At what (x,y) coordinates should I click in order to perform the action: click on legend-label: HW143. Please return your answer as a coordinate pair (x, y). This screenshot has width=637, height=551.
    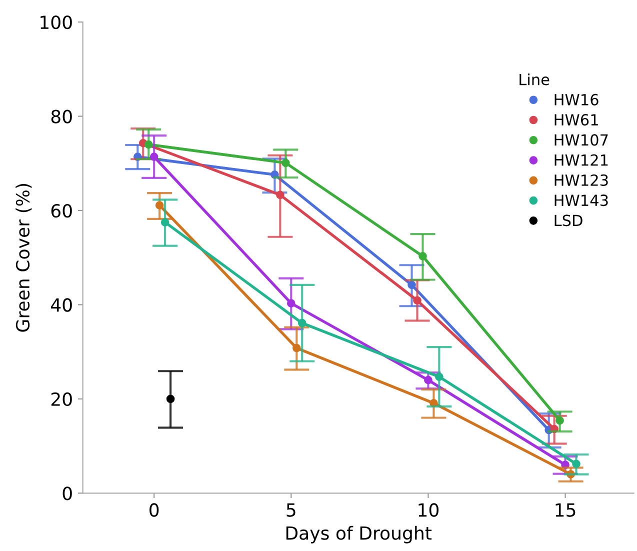
    Looking at the image, I should click on (581, 200).